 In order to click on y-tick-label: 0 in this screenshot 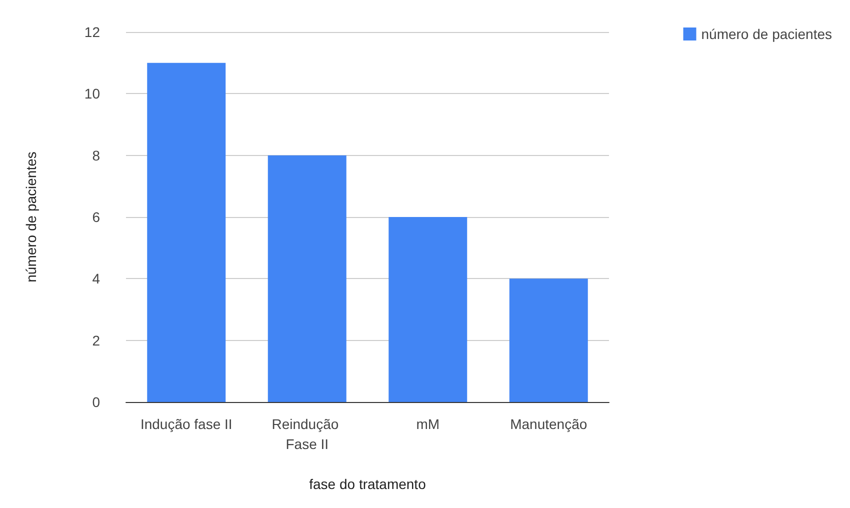, I will do `click(96, 402)`.